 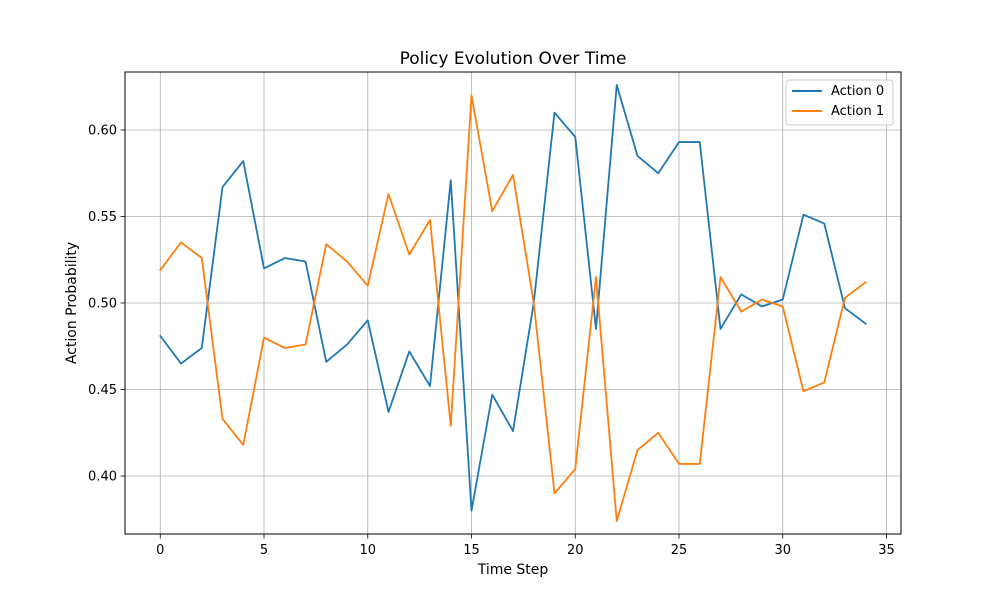 I want to click on y-tick-label-4: 0.60, so click(x=102, y=130).